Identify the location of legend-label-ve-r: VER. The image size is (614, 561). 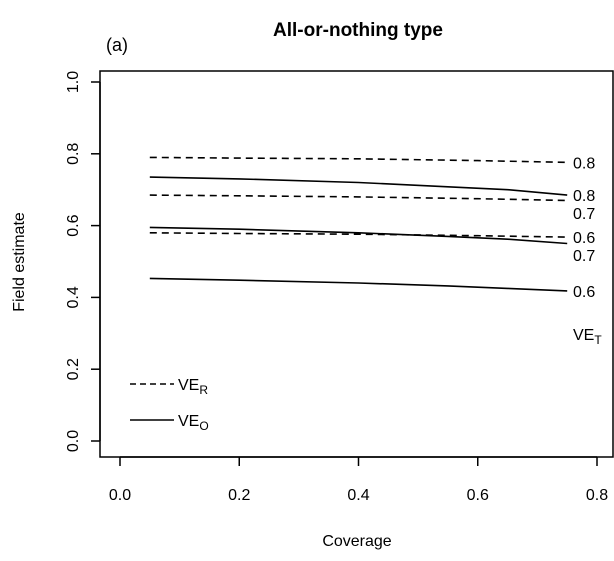
(193, 387).